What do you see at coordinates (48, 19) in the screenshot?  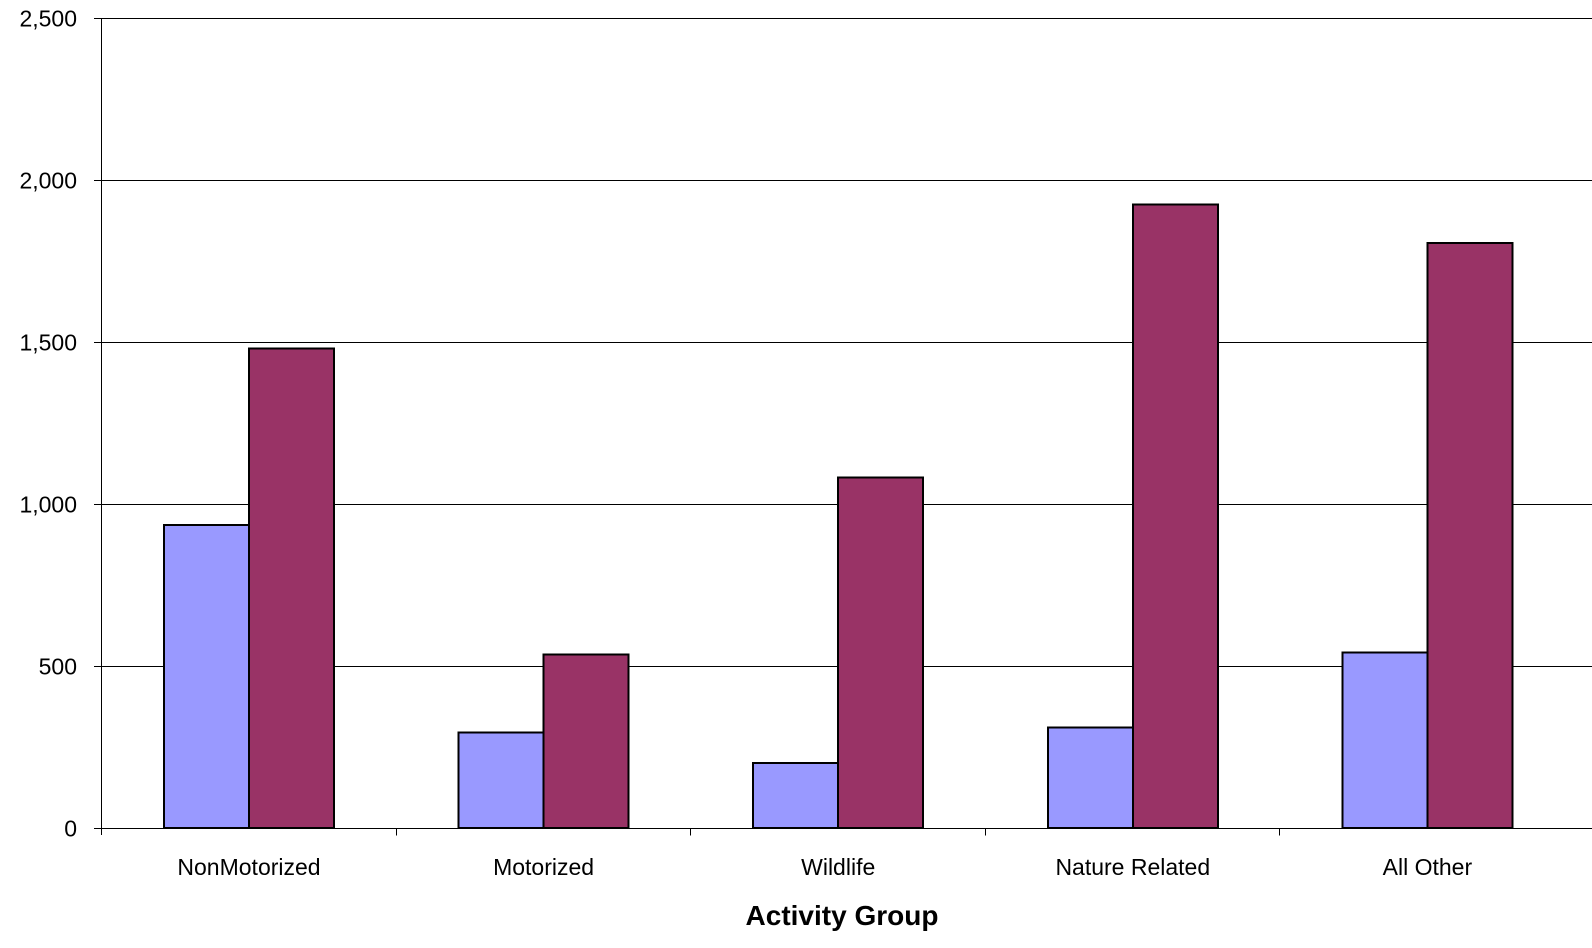 I see `y-tick-label: 2,500` at bounding box center [48, 19].